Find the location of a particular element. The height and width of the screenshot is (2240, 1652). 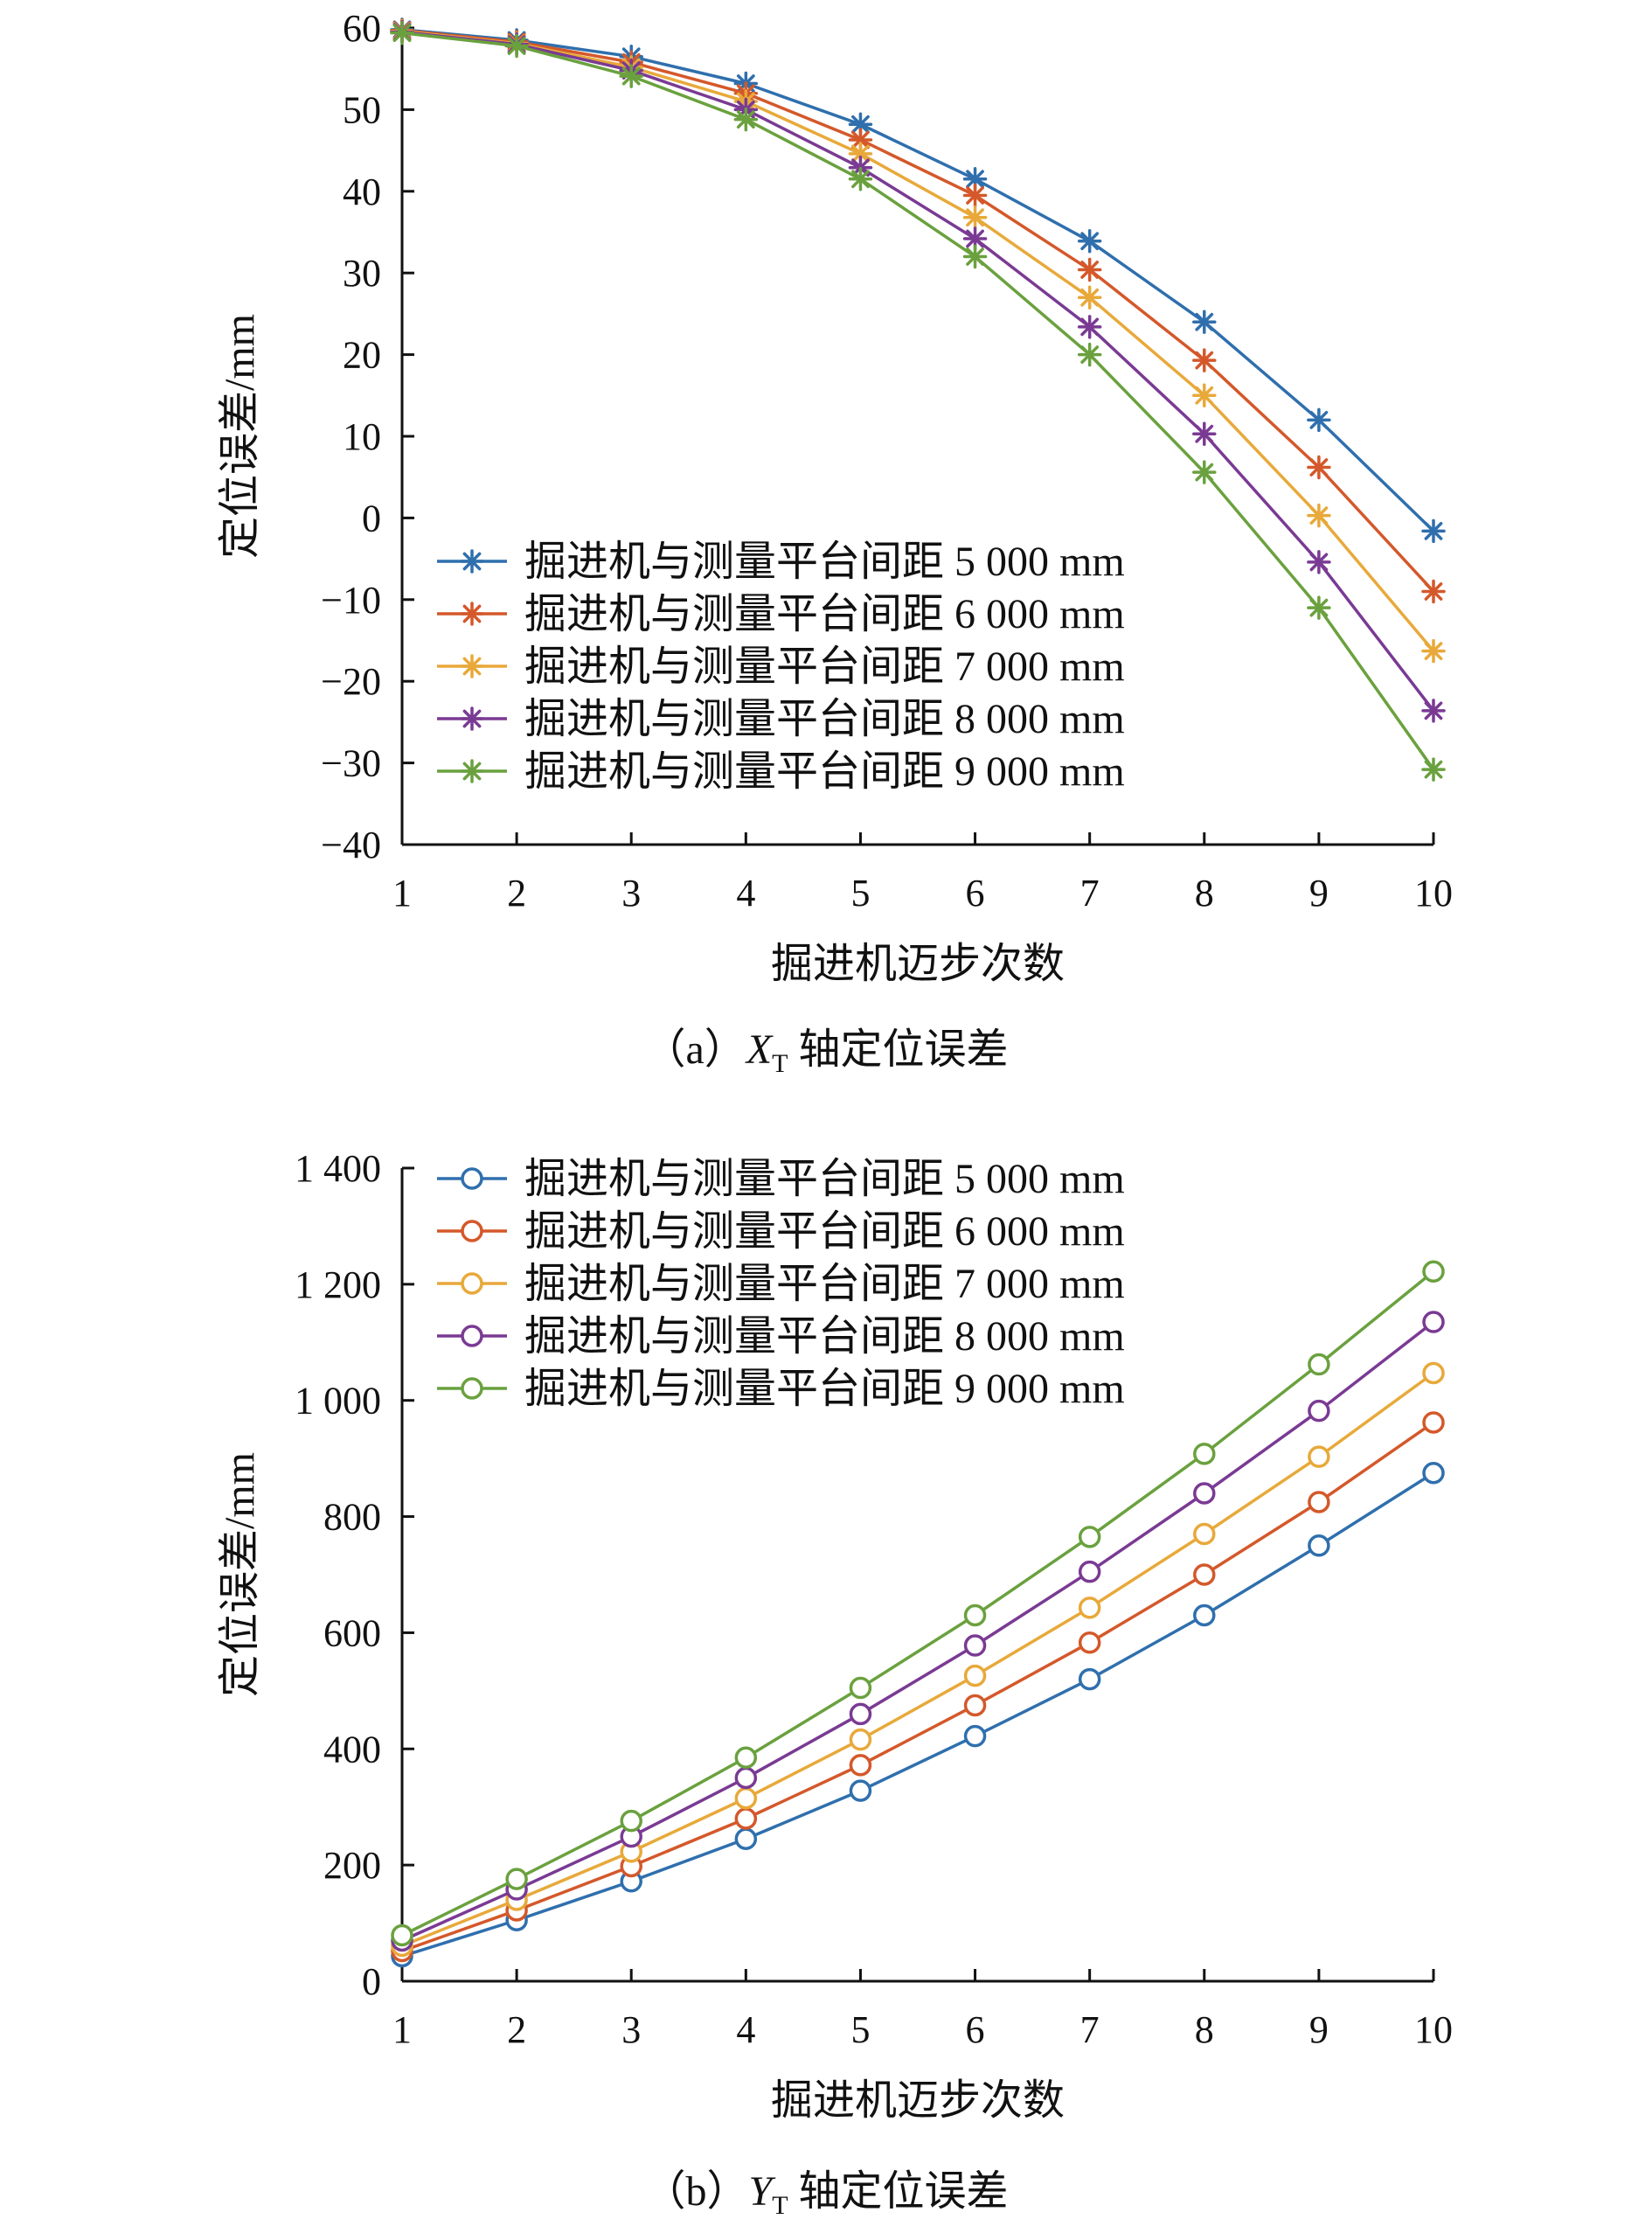

chart-a-y-tick-label: −20 is located at coordinates (351, 681).